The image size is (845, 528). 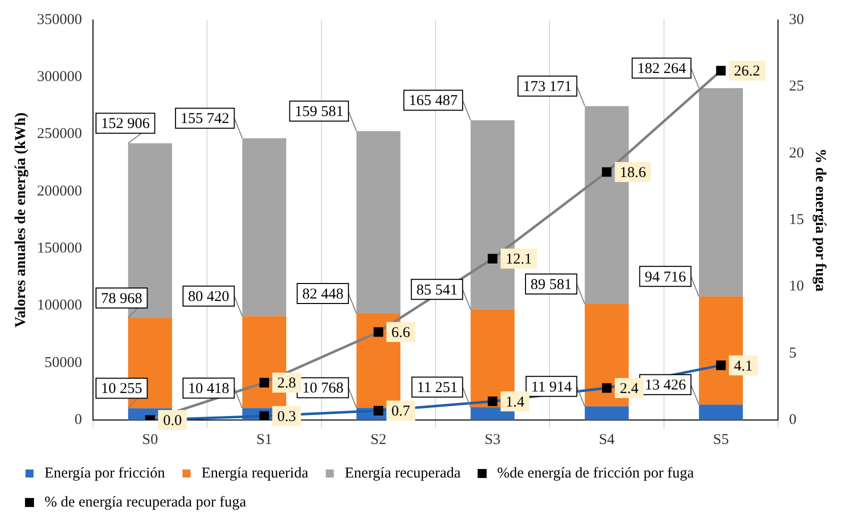 I want to click on data-label: 0.3, so click(x=286, y=416).